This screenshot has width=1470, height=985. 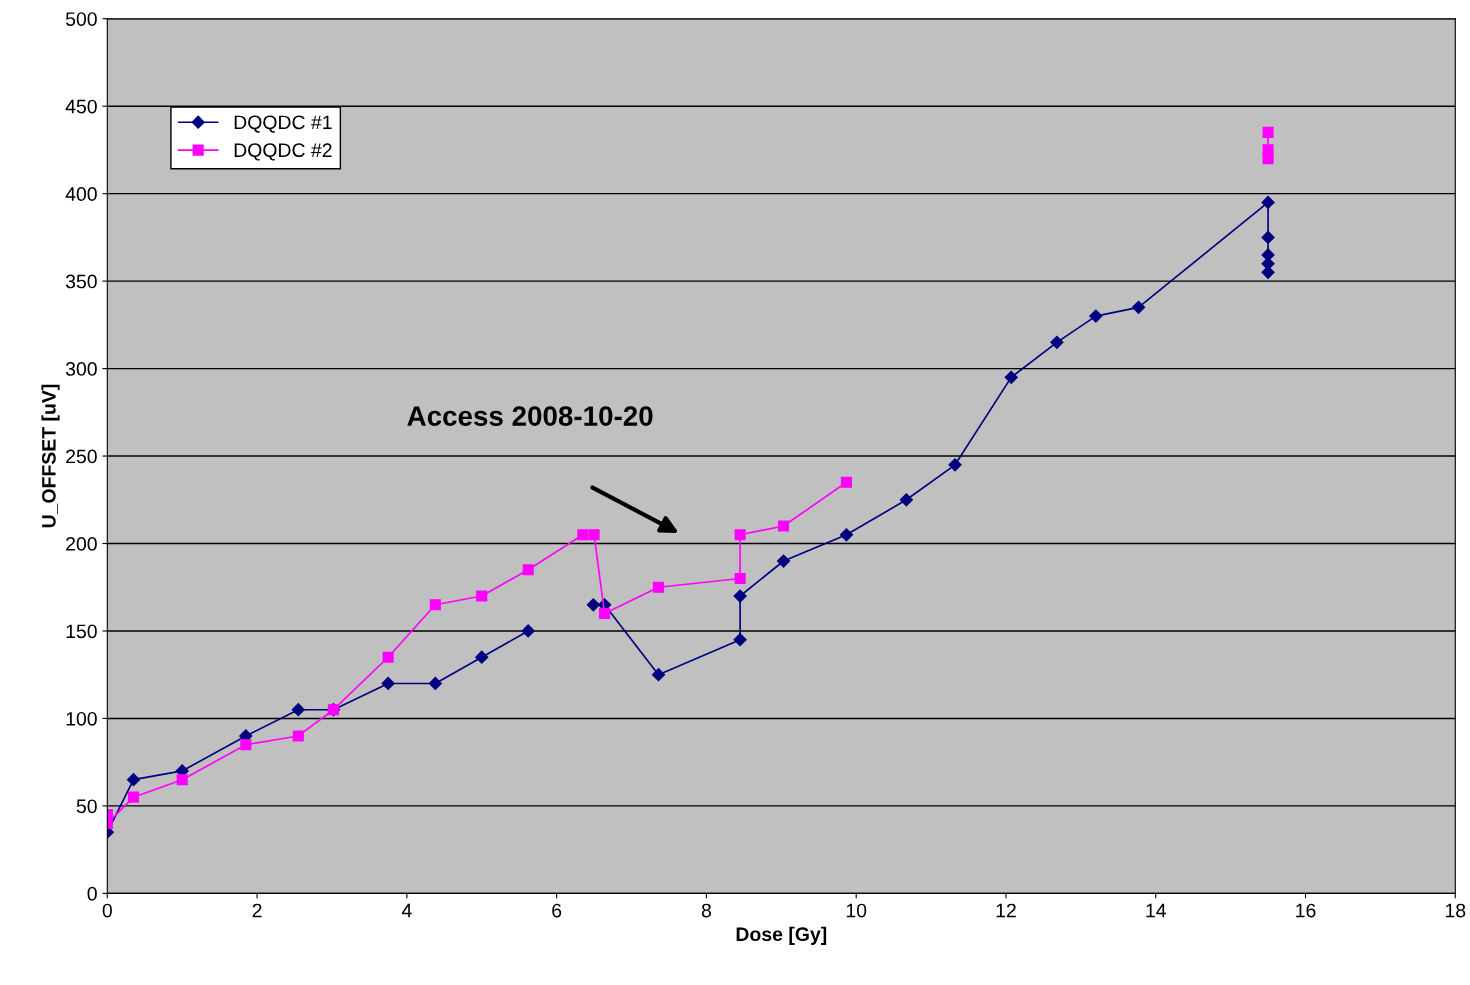 What do you see at coordinates (530, 416) in the screenshot?
I see `annotation: Access 2008-10-20` at bounding box center [530, 416].